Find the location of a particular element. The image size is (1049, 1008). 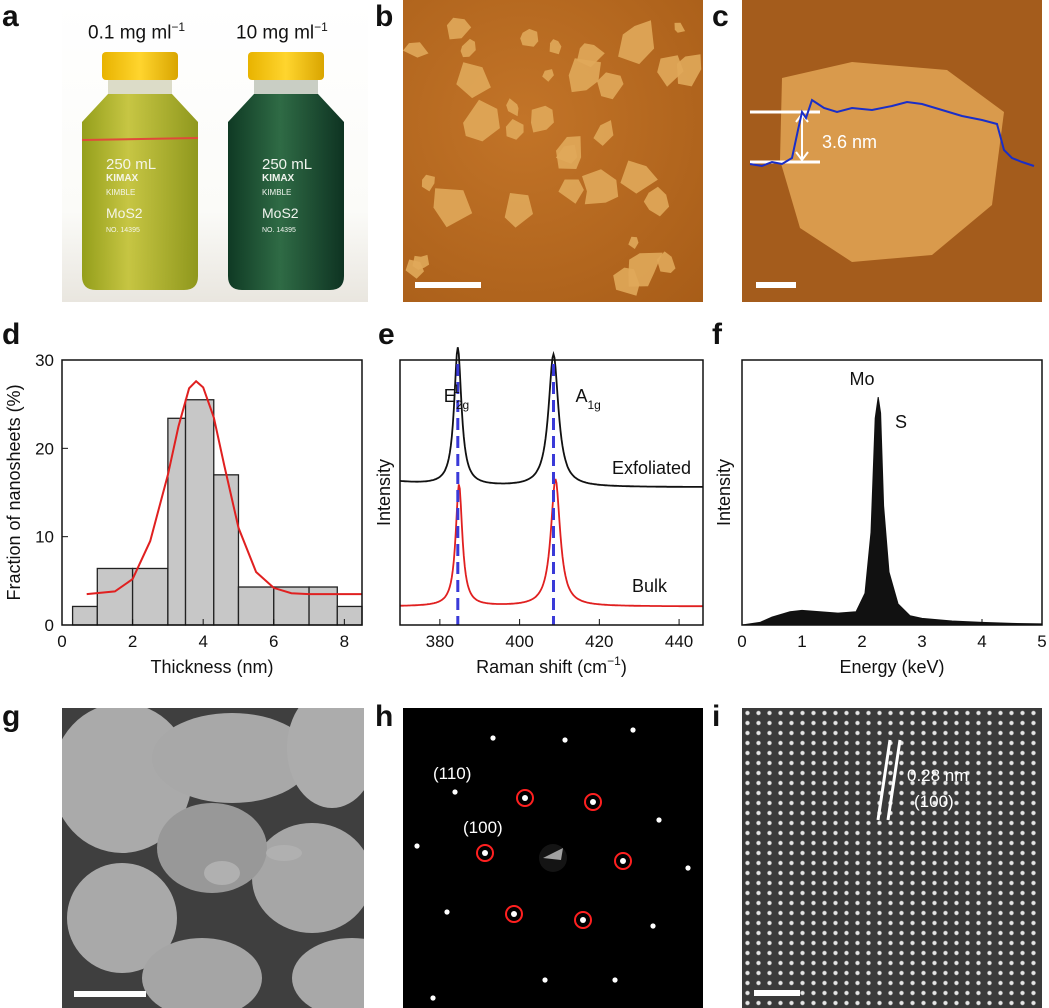

x-tick-label: 400 is located at coordinates (519, 641).